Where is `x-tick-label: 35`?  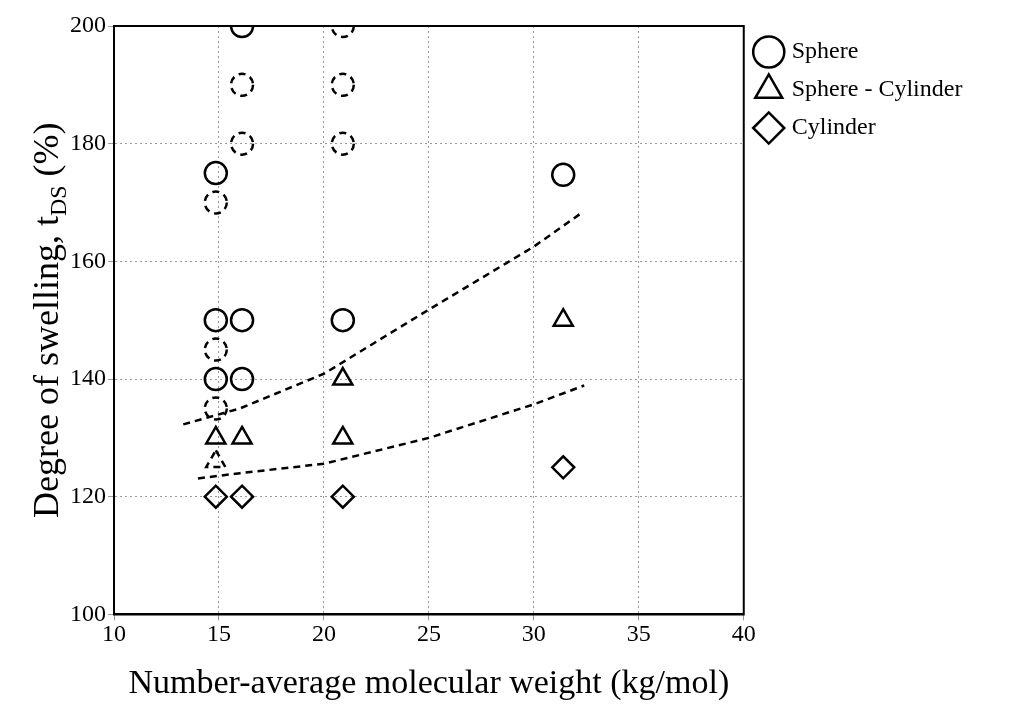 x-tick-label: 35 is located at coordinates (638, 633).